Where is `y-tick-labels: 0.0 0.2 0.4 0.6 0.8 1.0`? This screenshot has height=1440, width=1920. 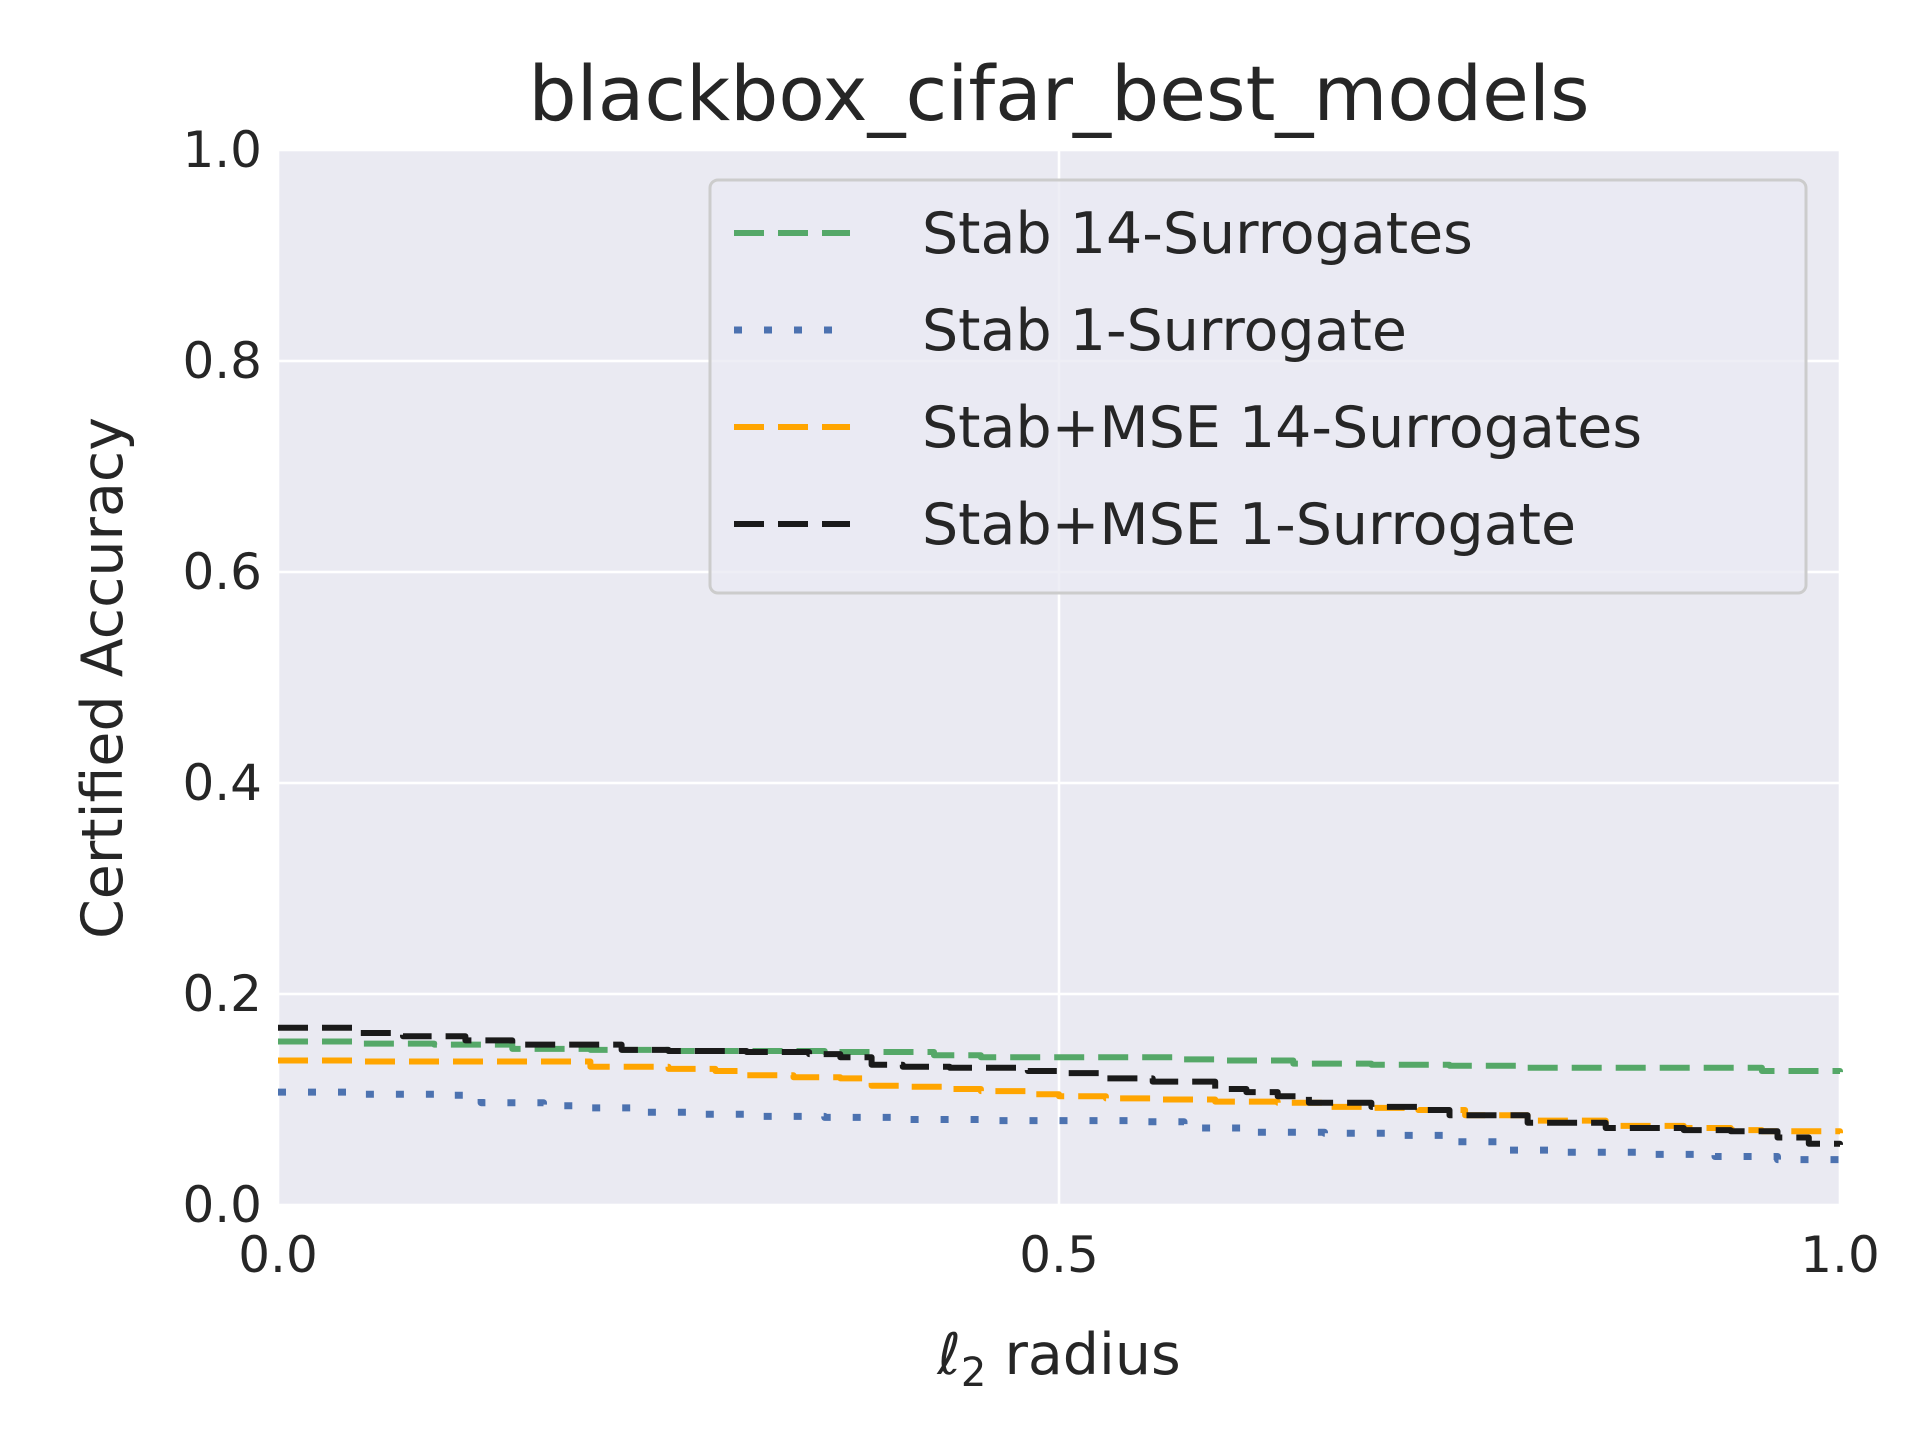
y-tick-labels: 0.0 0.2 0.4 0.6 0.8 1.0 is located at coordinates (222, 677).